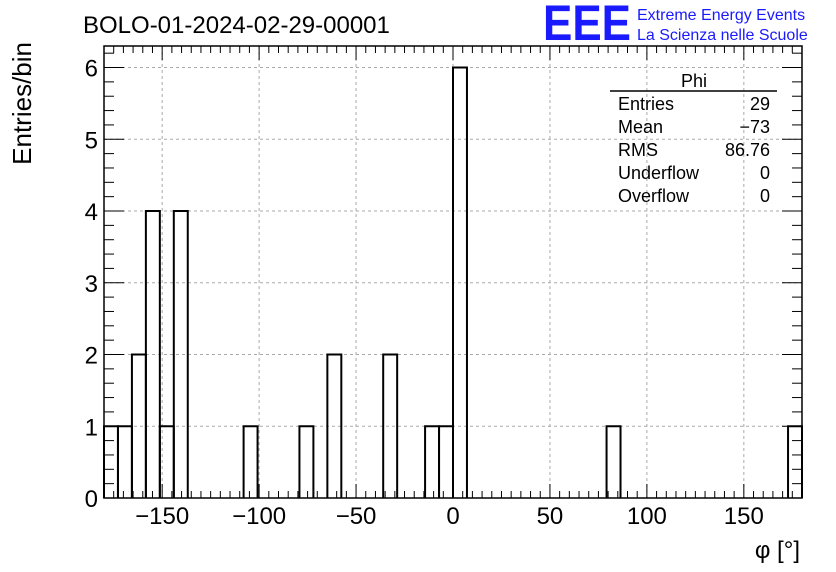  What do you see at coordinates (638, 150) in the screenshot?
I see `stats-row-label: RMS` at bounding box center [638, 150].